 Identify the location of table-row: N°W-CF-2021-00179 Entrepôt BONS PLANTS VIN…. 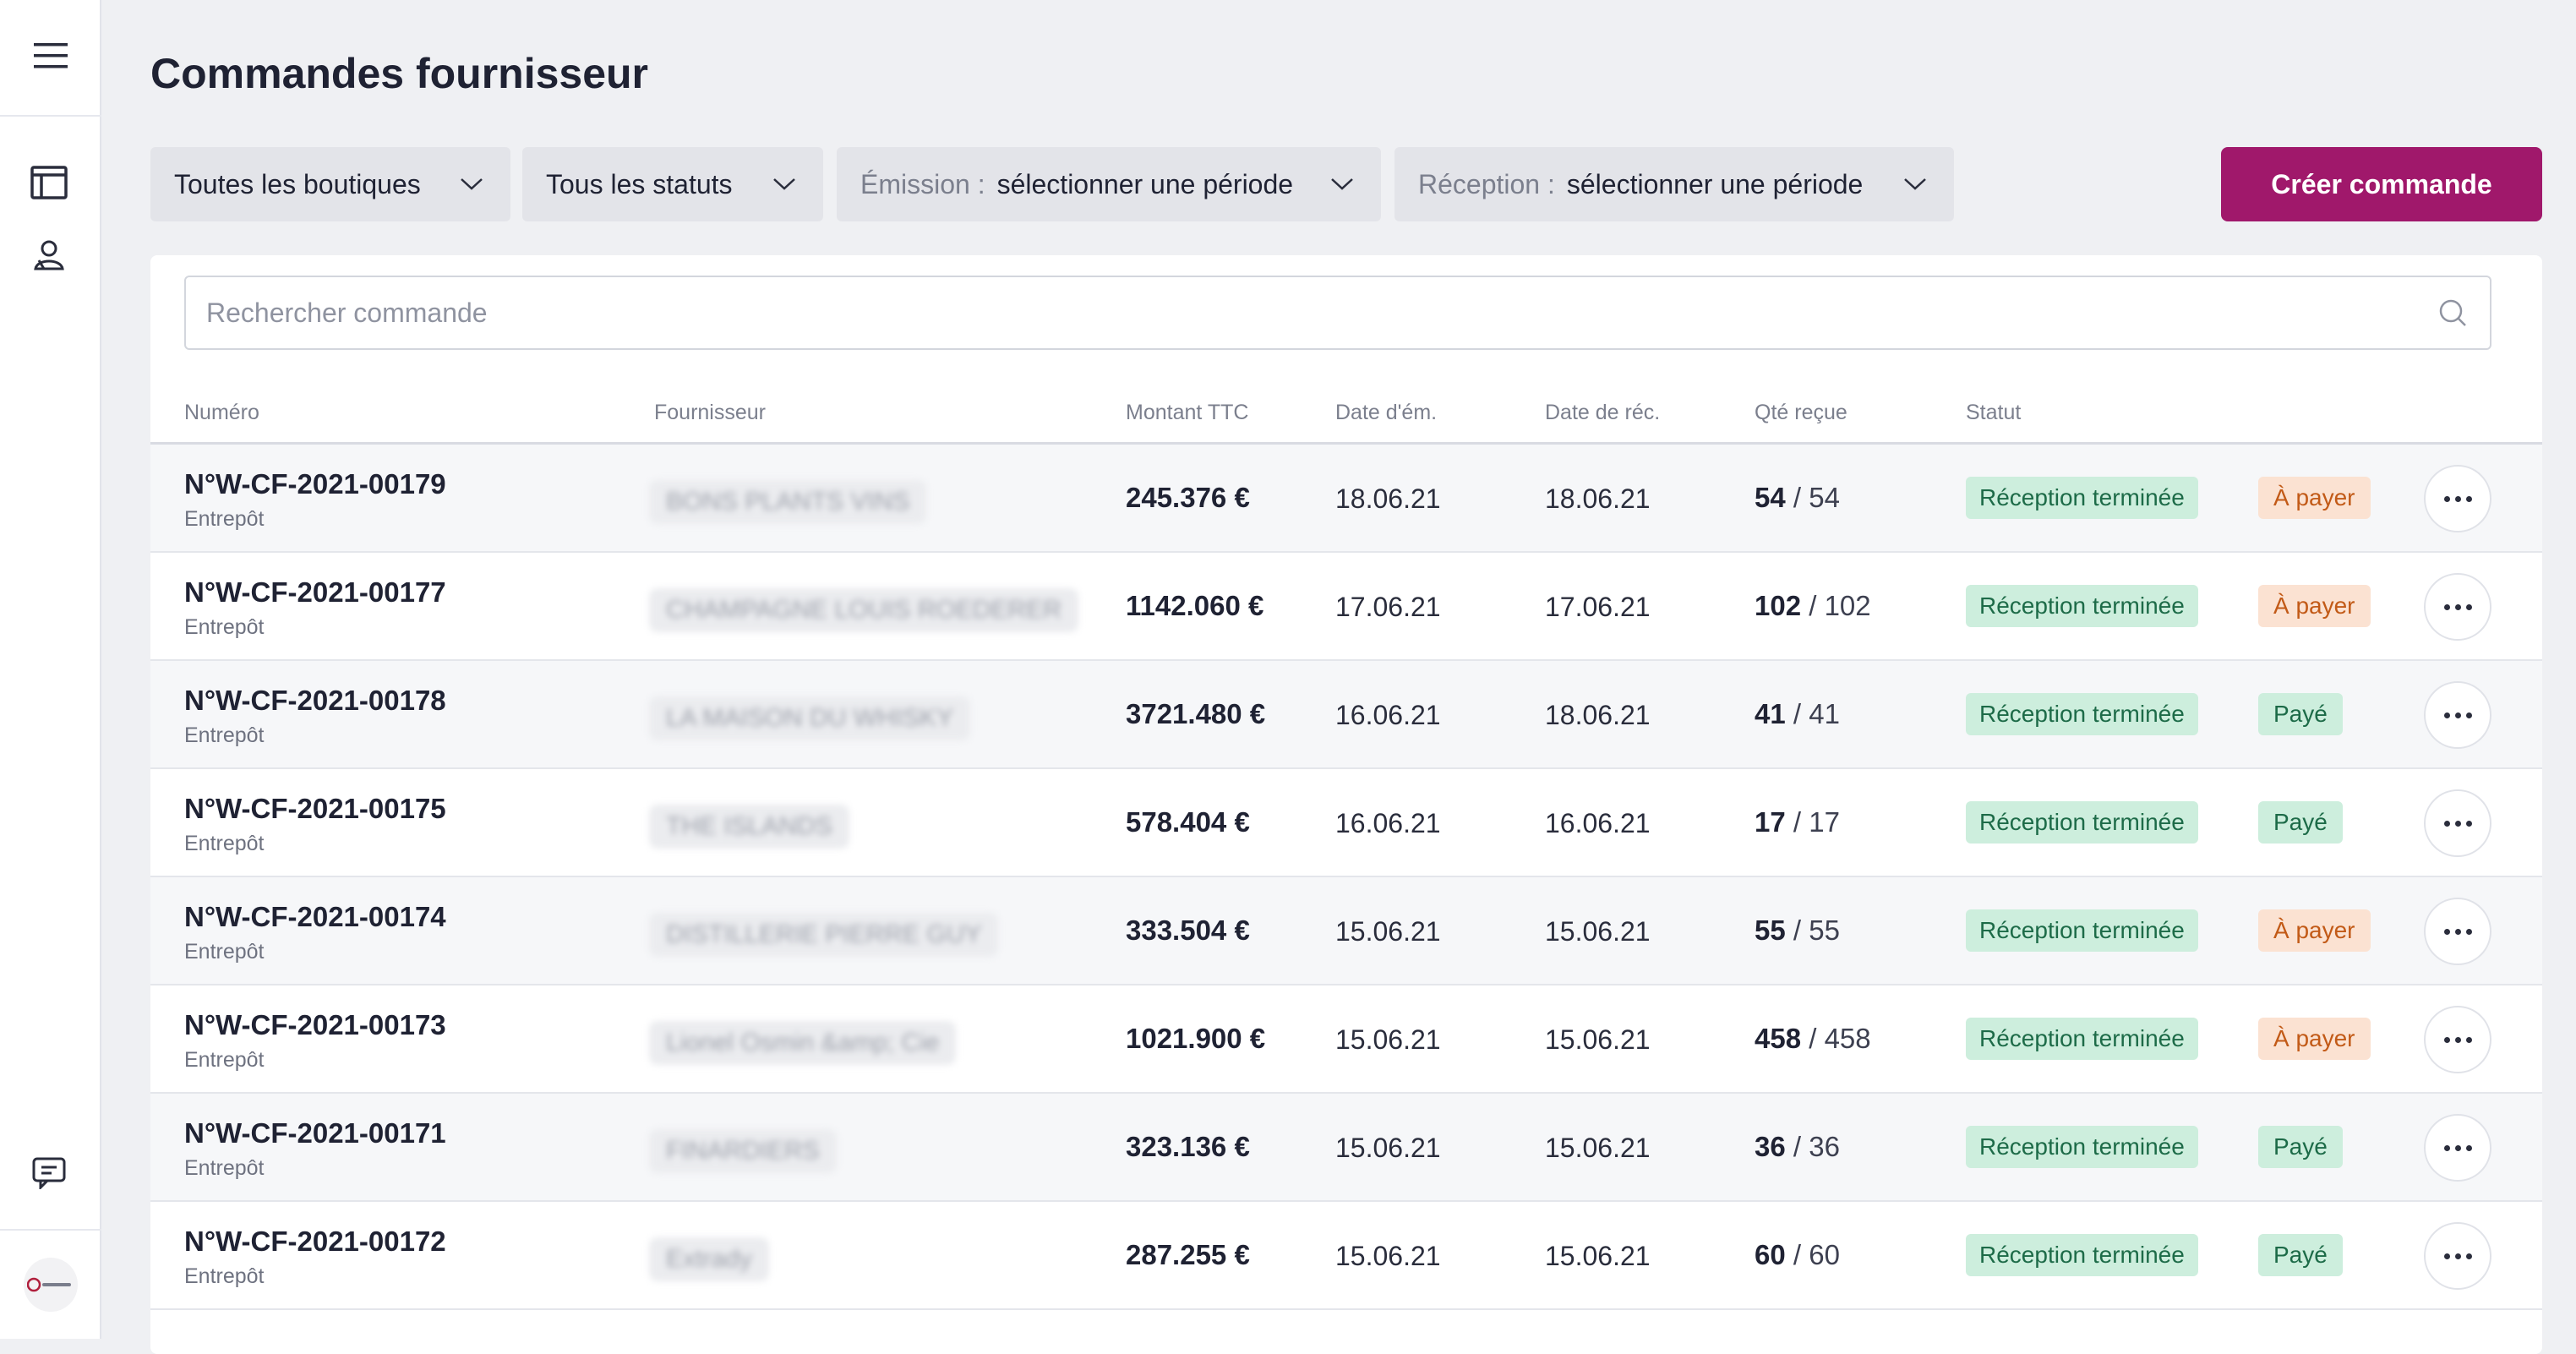
(1346, 499).